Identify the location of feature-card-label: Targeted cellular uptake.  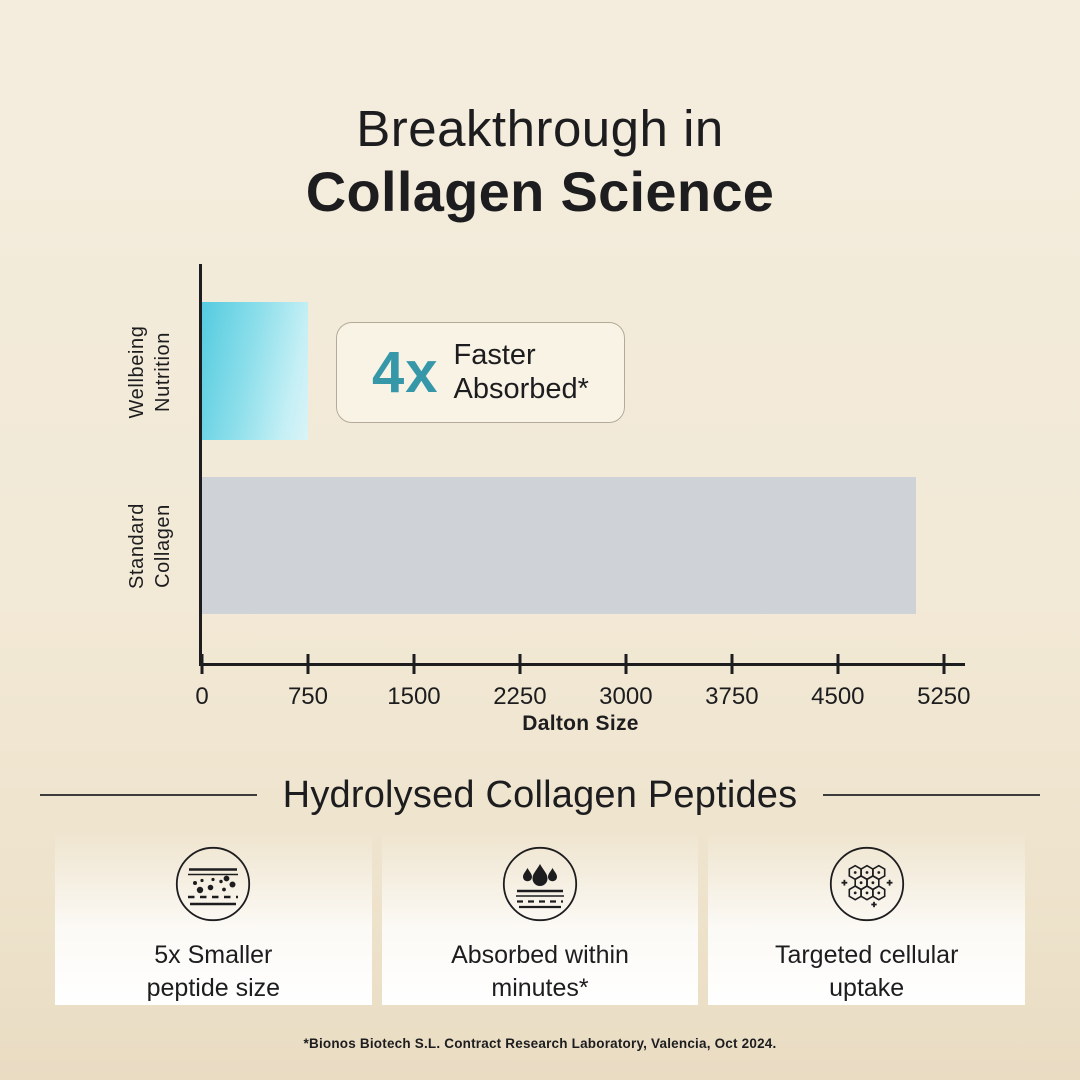
(866, 971).